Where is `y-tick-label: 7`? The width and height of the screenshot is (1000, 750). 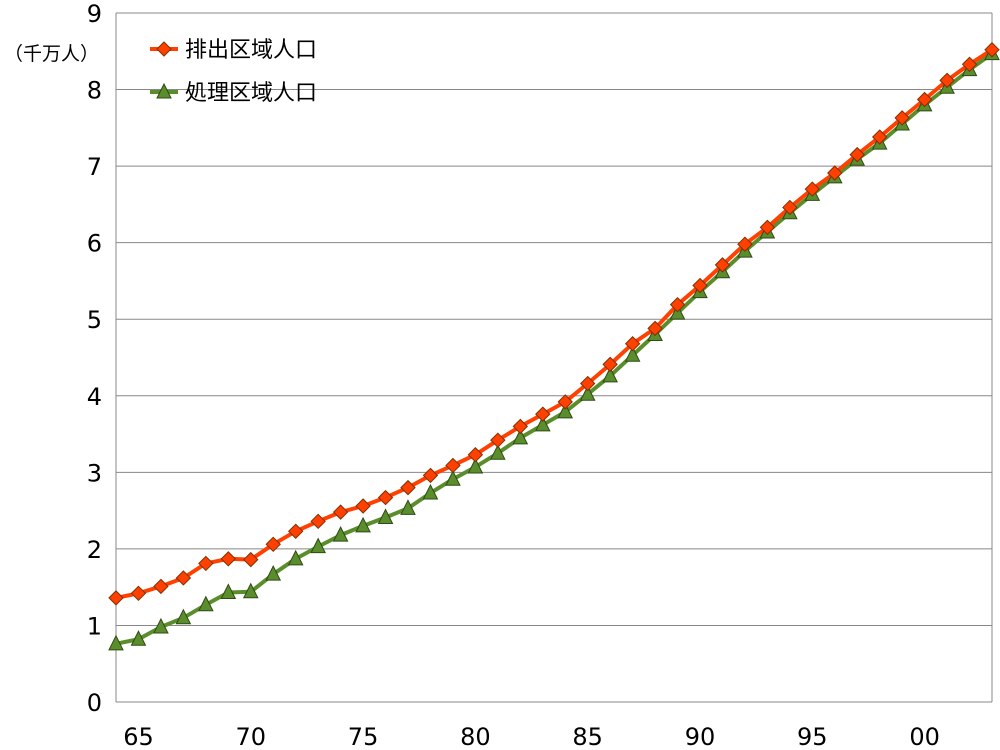 y-tick-label: 7 is located at coordinates (94, 167).